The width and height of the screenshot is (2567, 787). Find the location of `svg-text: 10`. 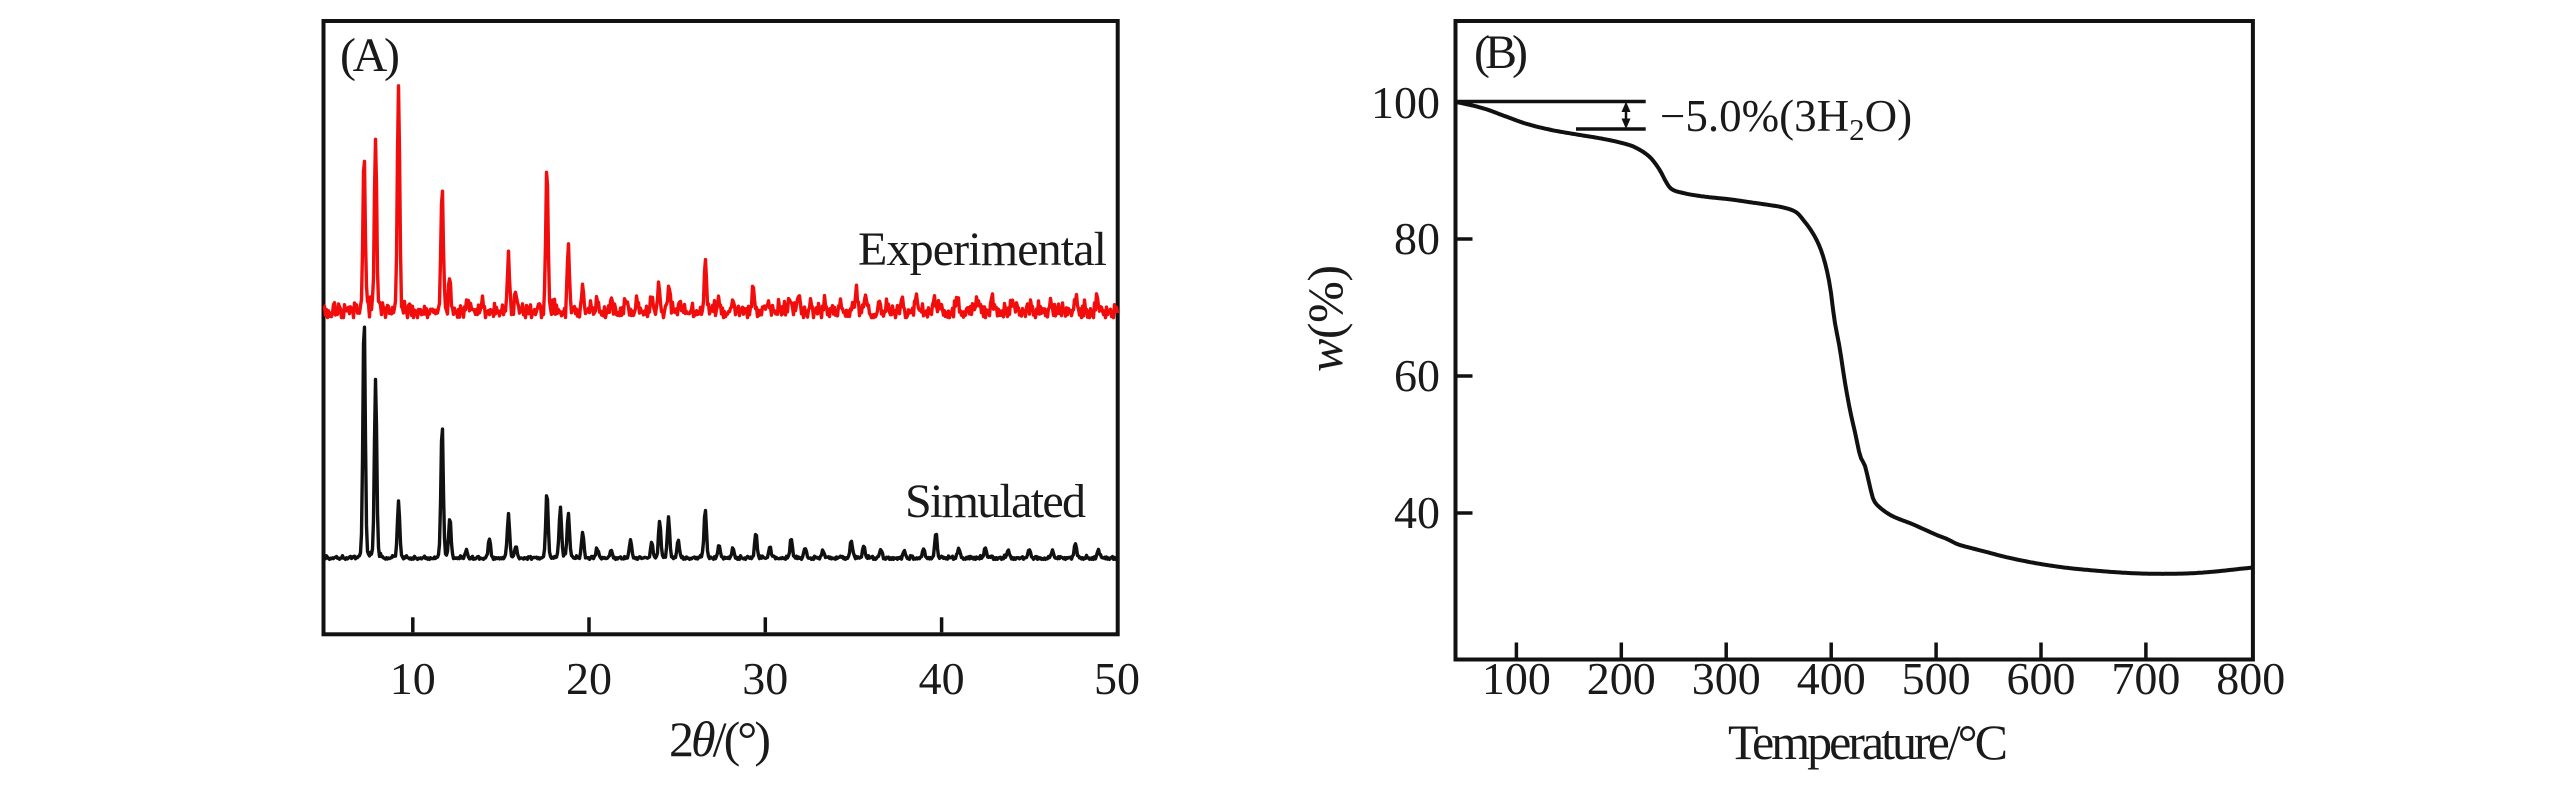

svg-text: 10 is located at coordinates (413, 678).